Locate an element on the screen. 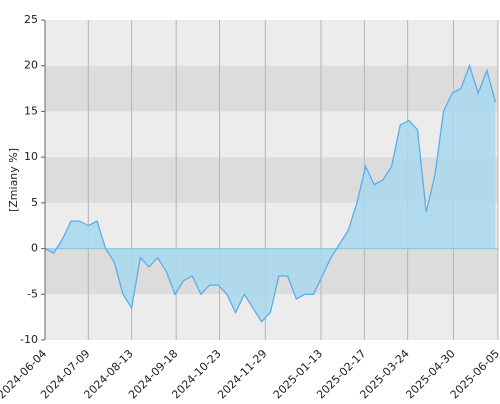 This screenshot has width=500, height=404. y-tick-label: 20 is located at coordinates (31, 65).